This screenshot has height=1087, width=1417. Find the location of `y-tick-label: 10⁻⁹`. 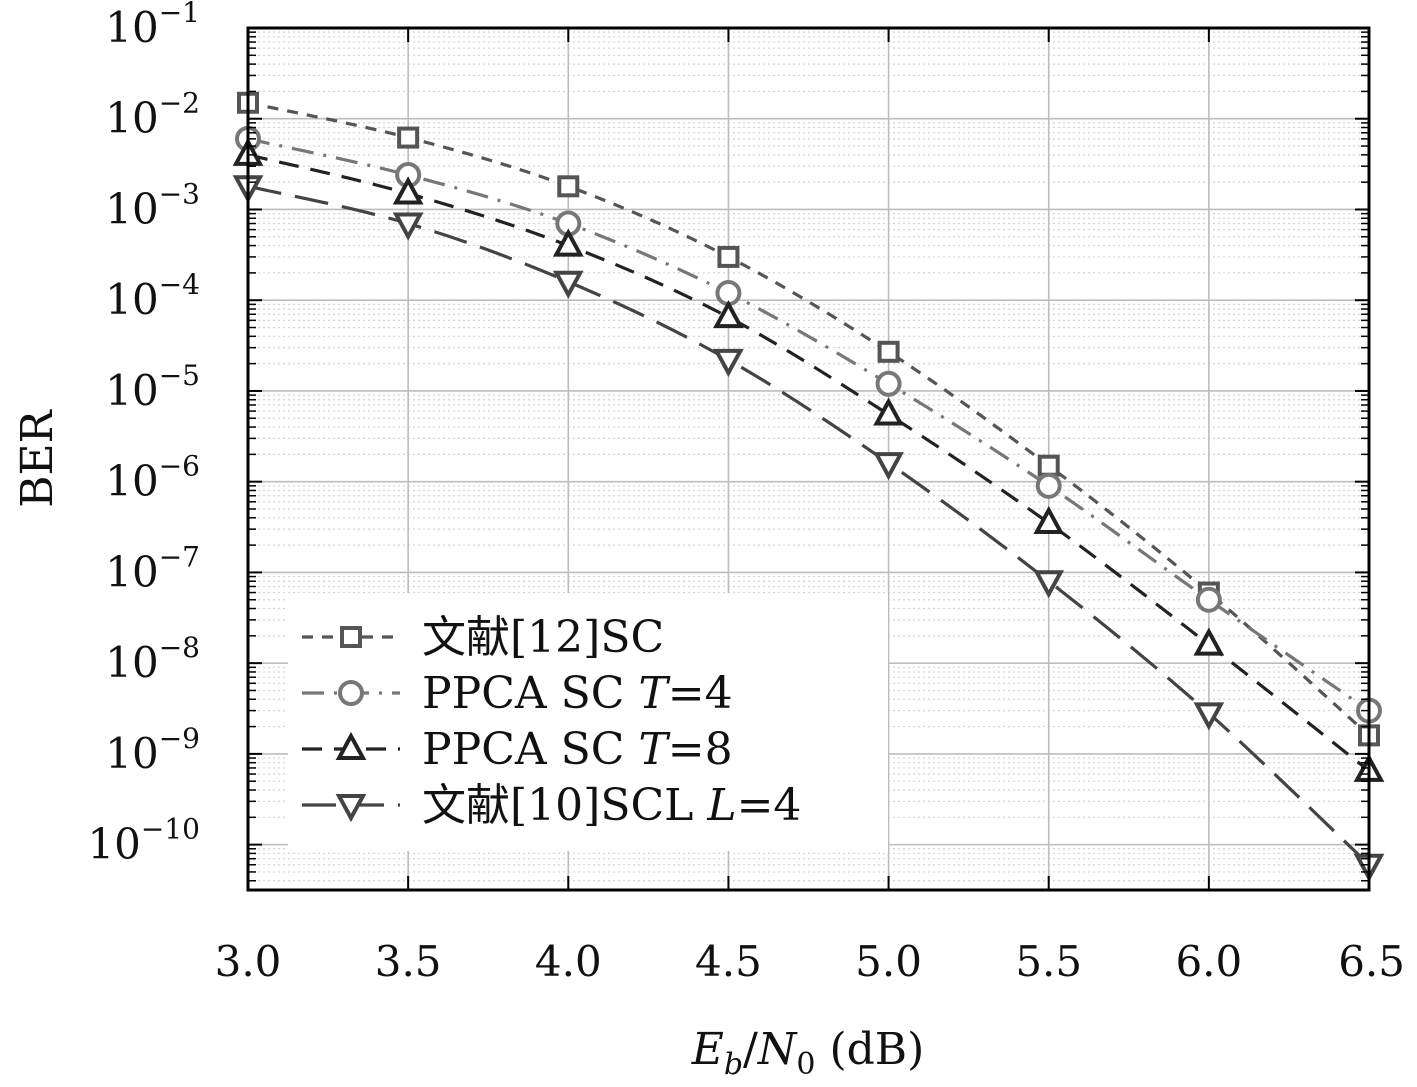

y-tick-label: 10⁻⁹ is located at coordinates (152, 750).